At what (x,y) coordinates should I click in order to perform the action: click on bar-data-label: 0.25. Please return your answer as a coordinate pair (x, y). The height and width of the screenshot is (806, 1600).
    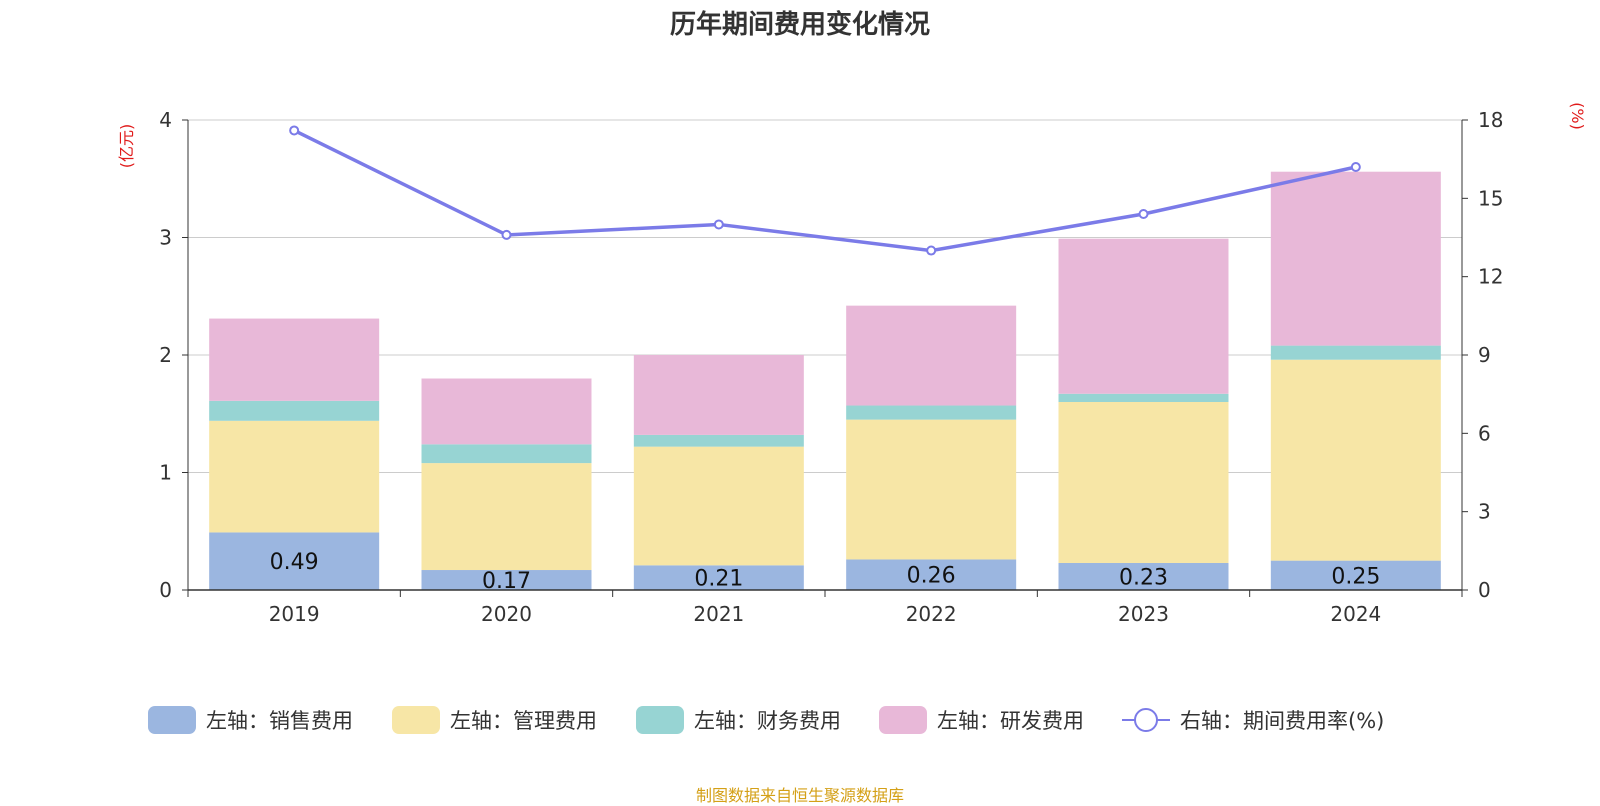
    Looking at the image, I should click on (1355, 576).